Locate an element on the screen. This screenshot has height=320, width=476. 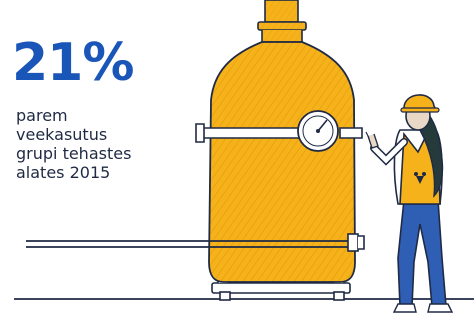
vest-logo-icon is located at coordinates (420, 178).